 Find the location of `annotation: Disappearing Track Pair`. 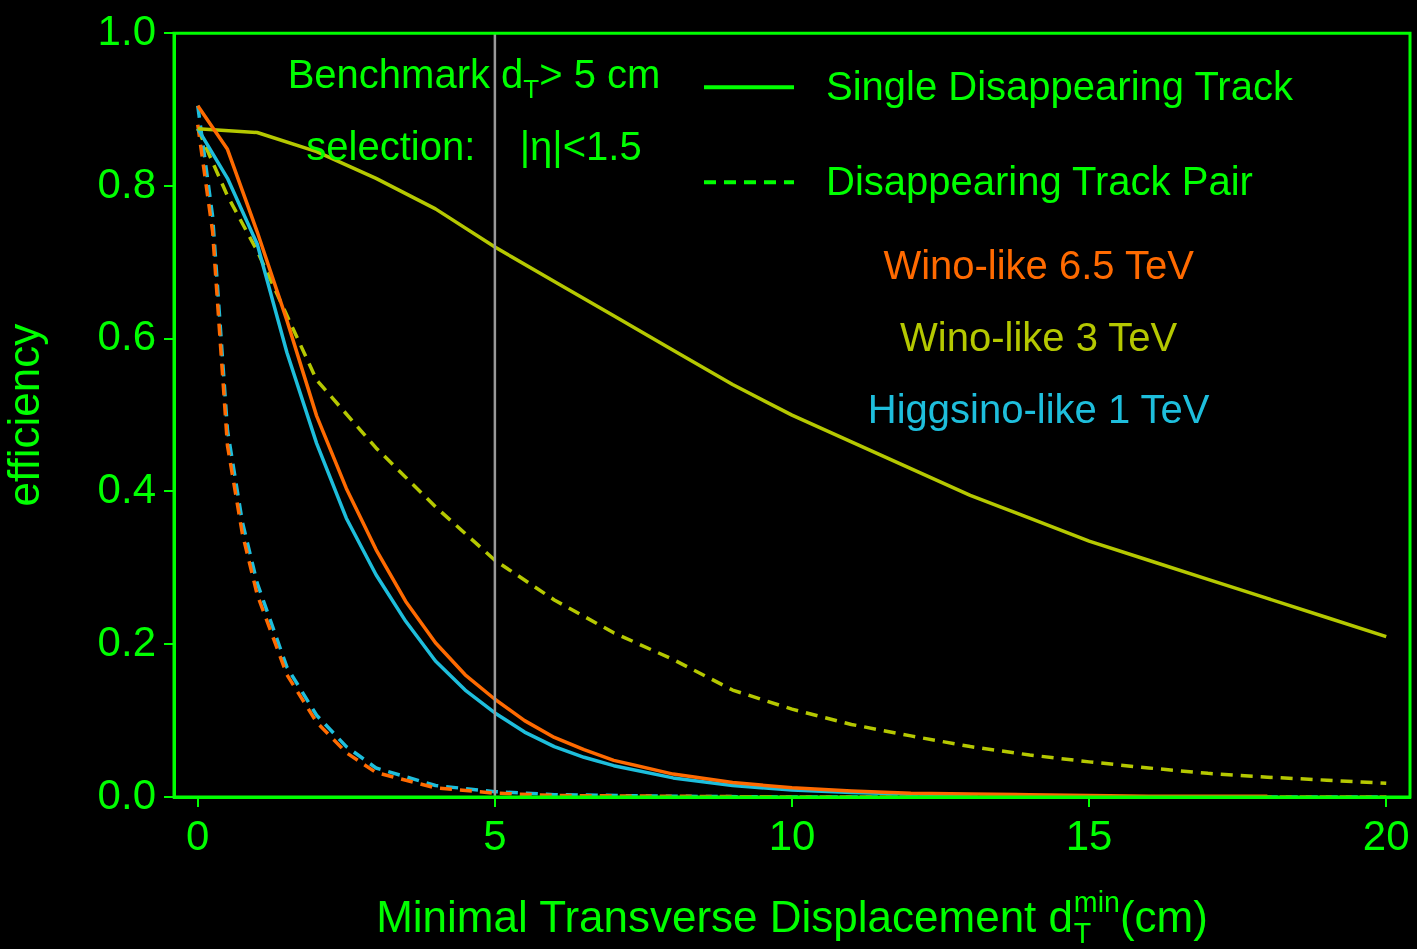

annotation: Disappearing Track Pair is located at coordinates (1039, 181).